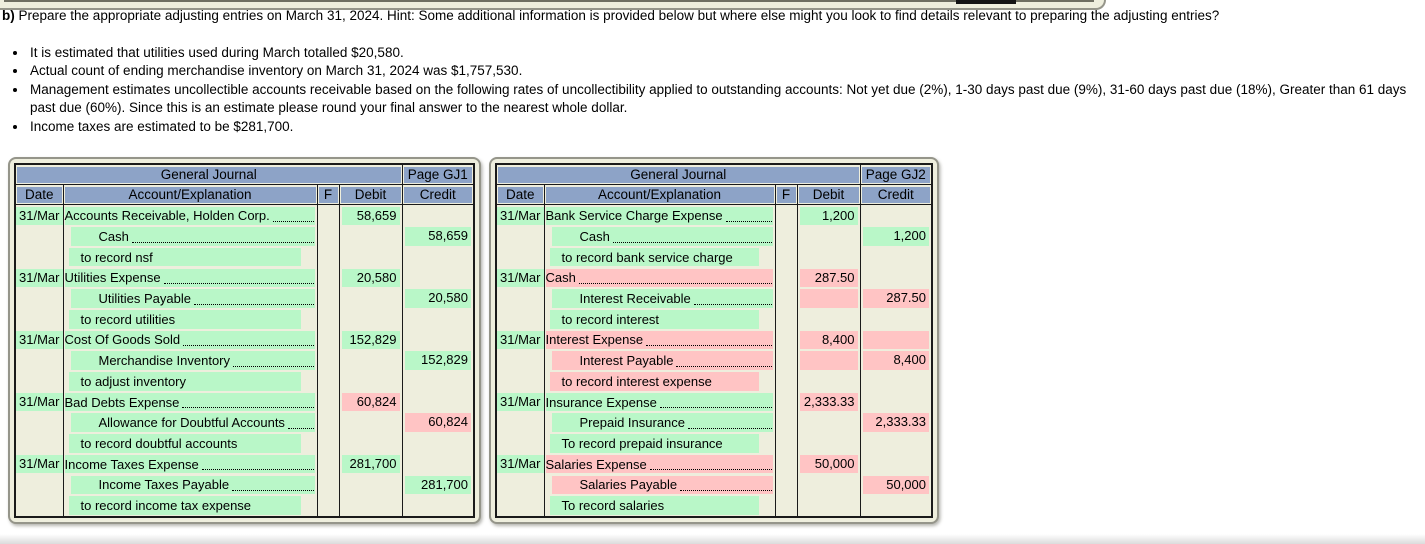 The image size is (1425, 544). I want to click on account-field: Bad Debts Expense, so click(189, 402).